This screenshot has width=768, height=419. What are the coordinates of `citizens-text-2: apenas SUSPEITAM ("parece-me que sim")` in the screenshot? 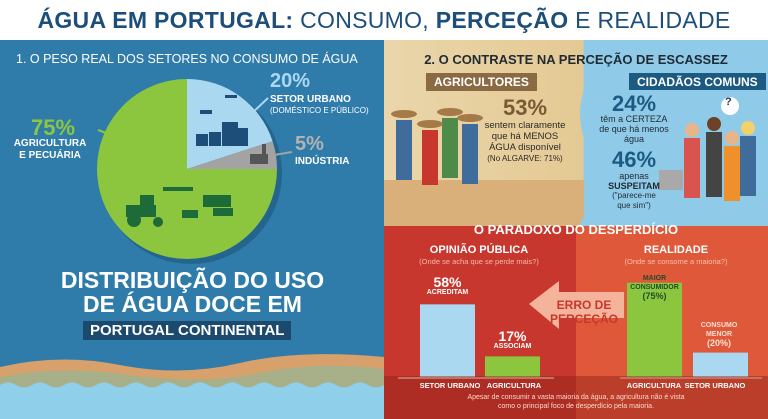 It's located at (634, 191).